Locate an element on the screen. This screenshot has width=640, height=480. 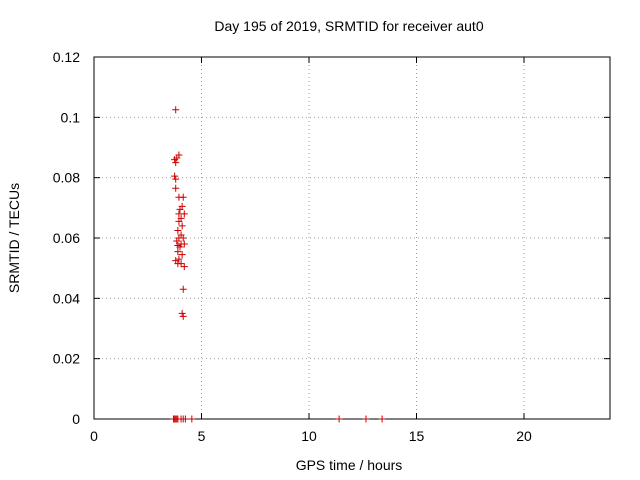
x-tick-label: 20 is located at coordinates (524, 436).